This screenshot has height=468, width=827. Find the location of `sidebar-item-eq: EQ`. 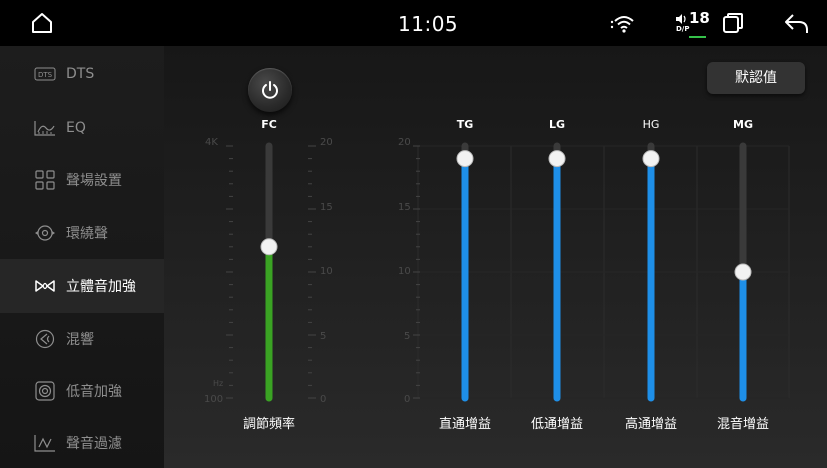

sidebar-item-eq: EQ is located at coordinates (82, 128).